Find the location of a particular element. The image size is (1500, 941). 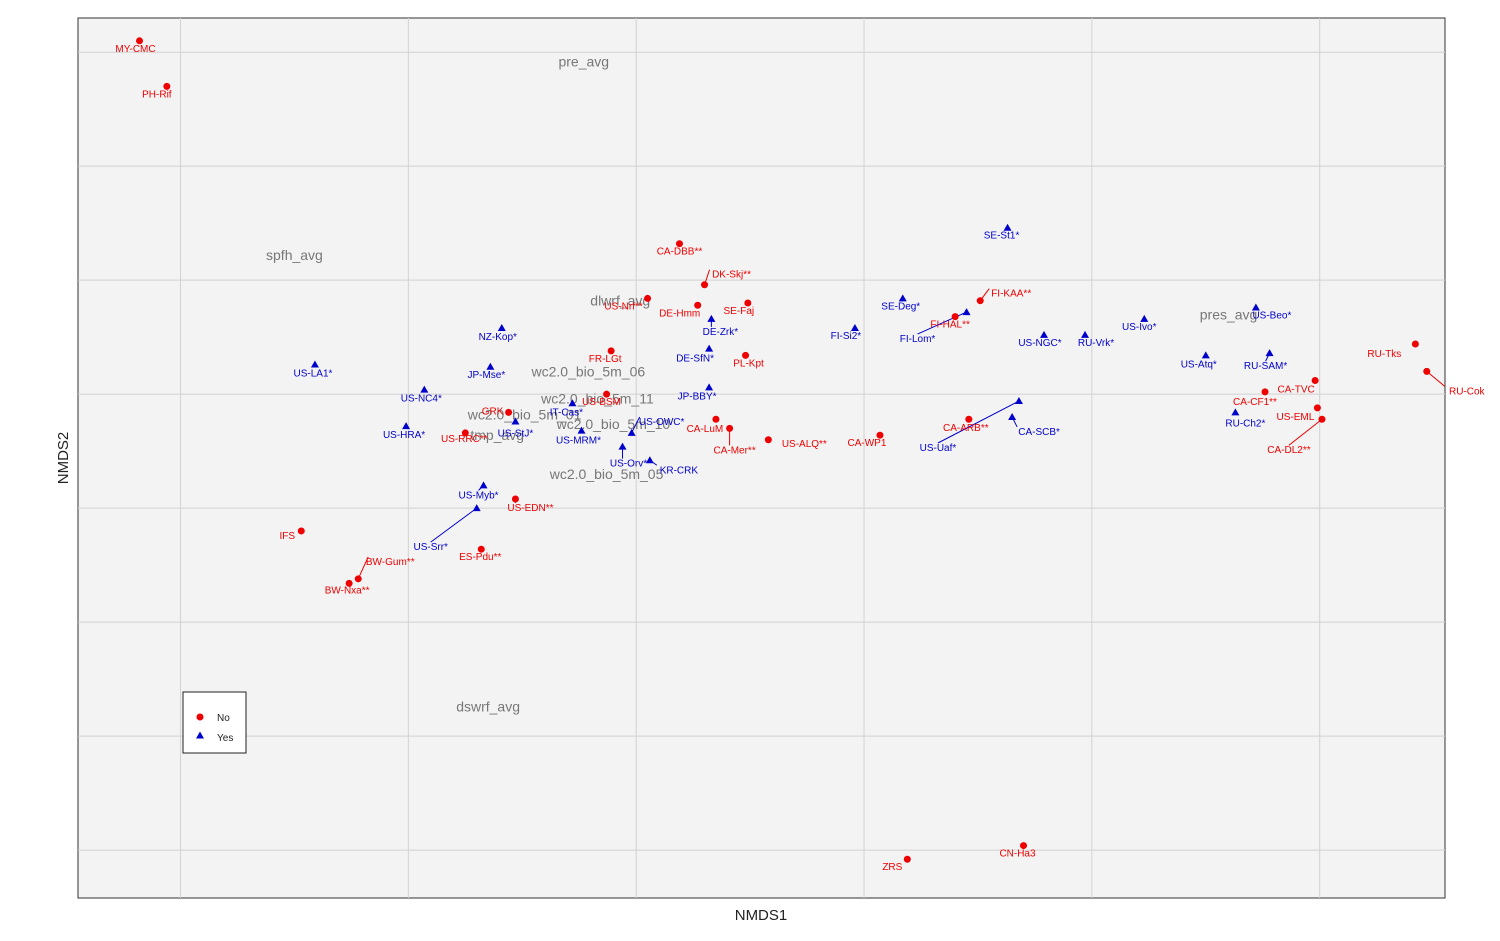

point-yes-us-ngc is located at coordinates (1044, 334).